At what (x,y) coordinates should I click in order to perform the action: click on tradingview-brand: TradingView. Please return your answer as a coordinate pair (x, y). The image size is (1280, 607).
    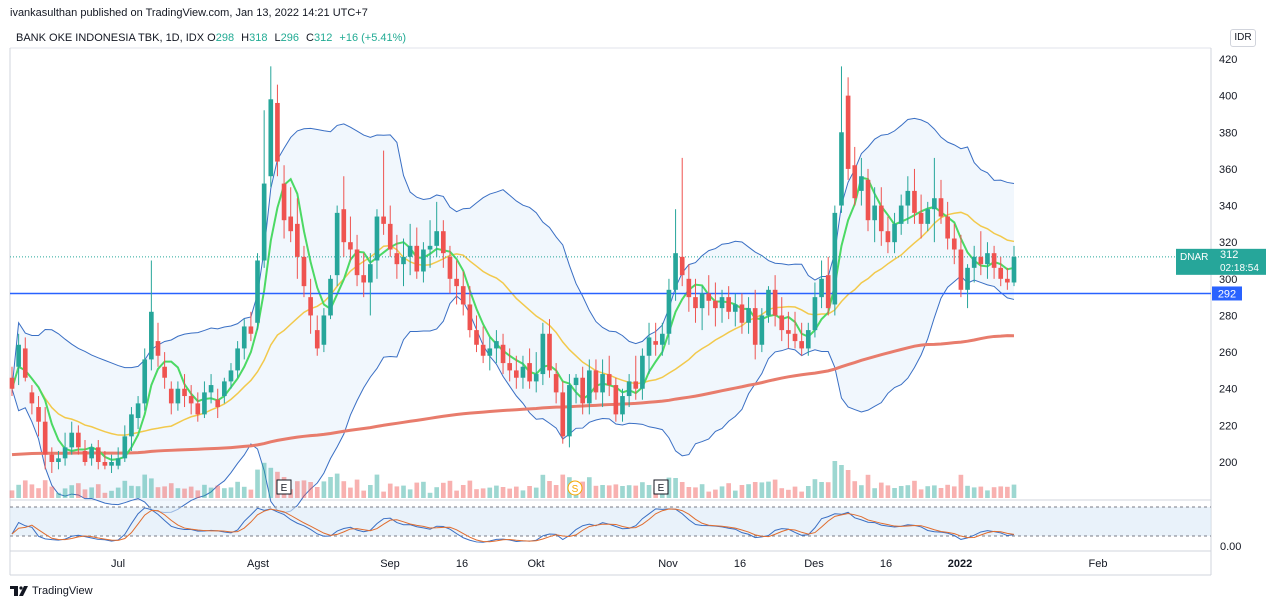
    Looking at the image, I should click on (62, 591).